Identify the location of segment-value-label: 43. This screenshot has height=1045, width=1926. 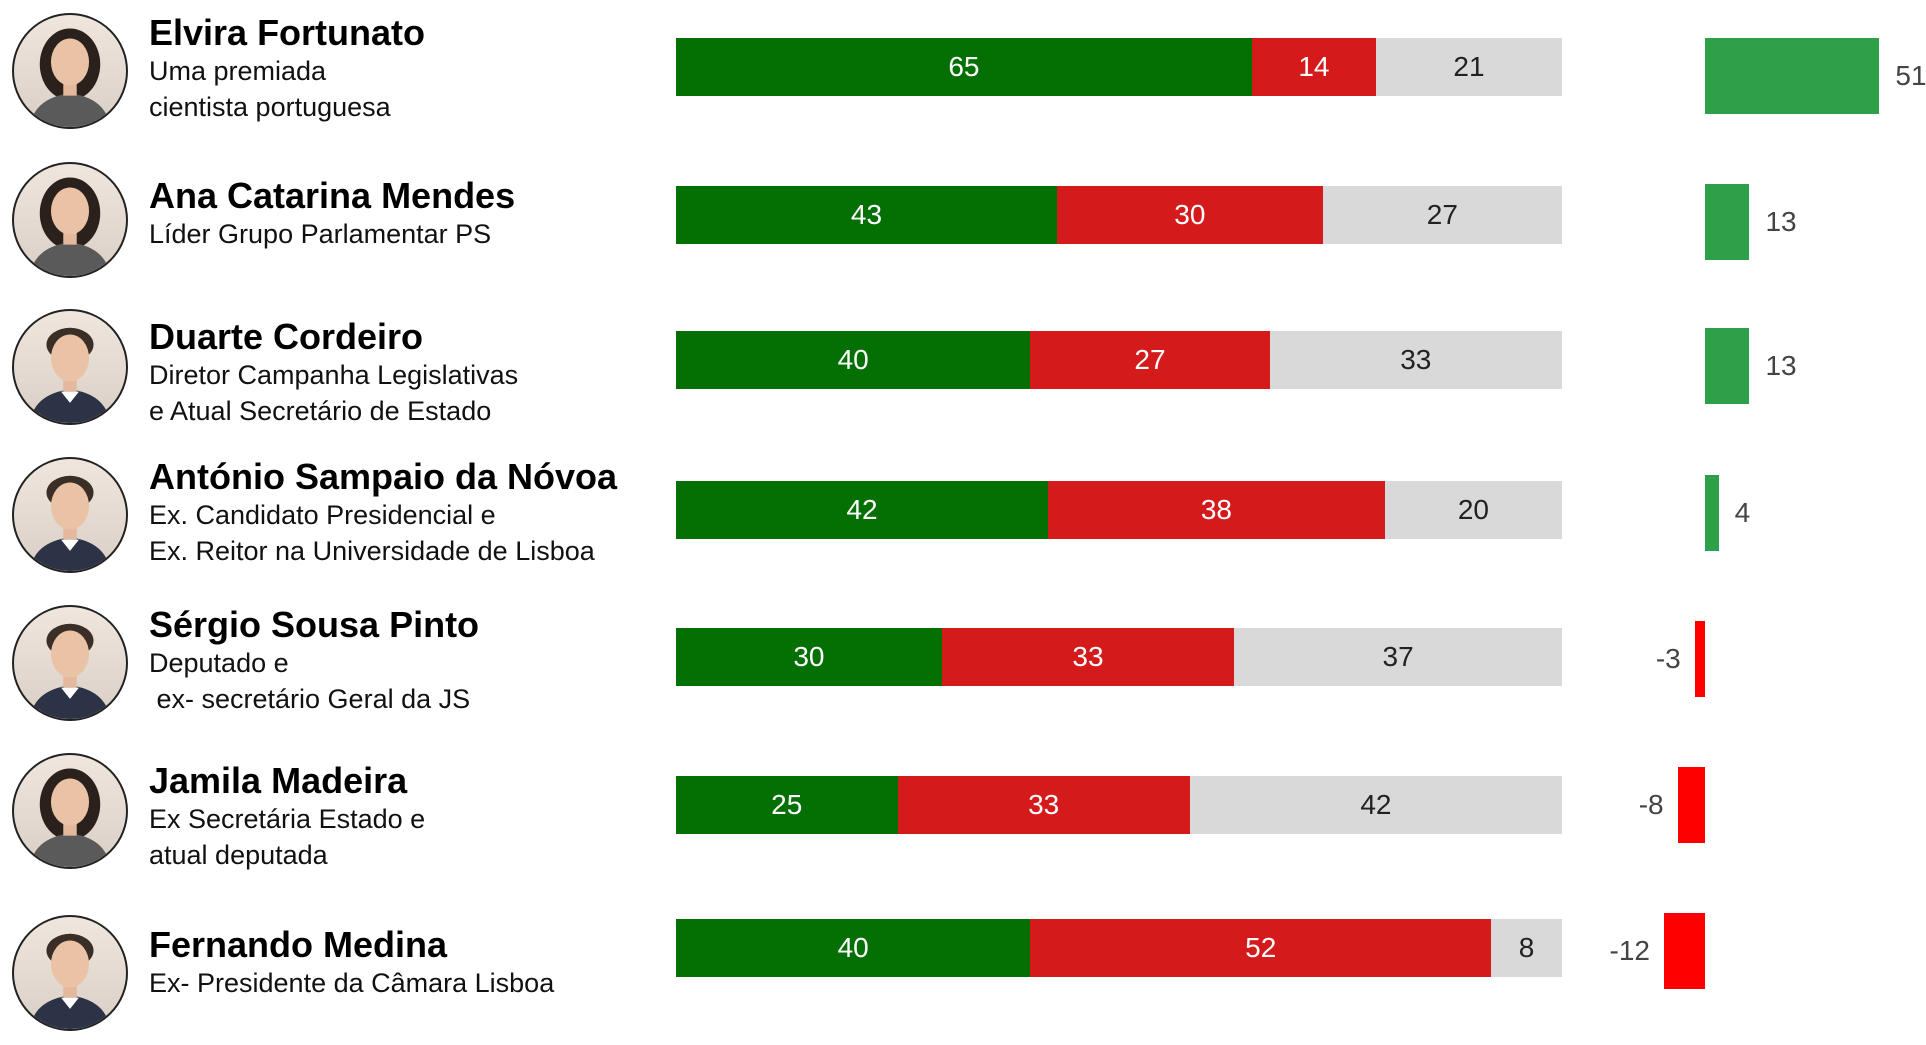
(866, 214).